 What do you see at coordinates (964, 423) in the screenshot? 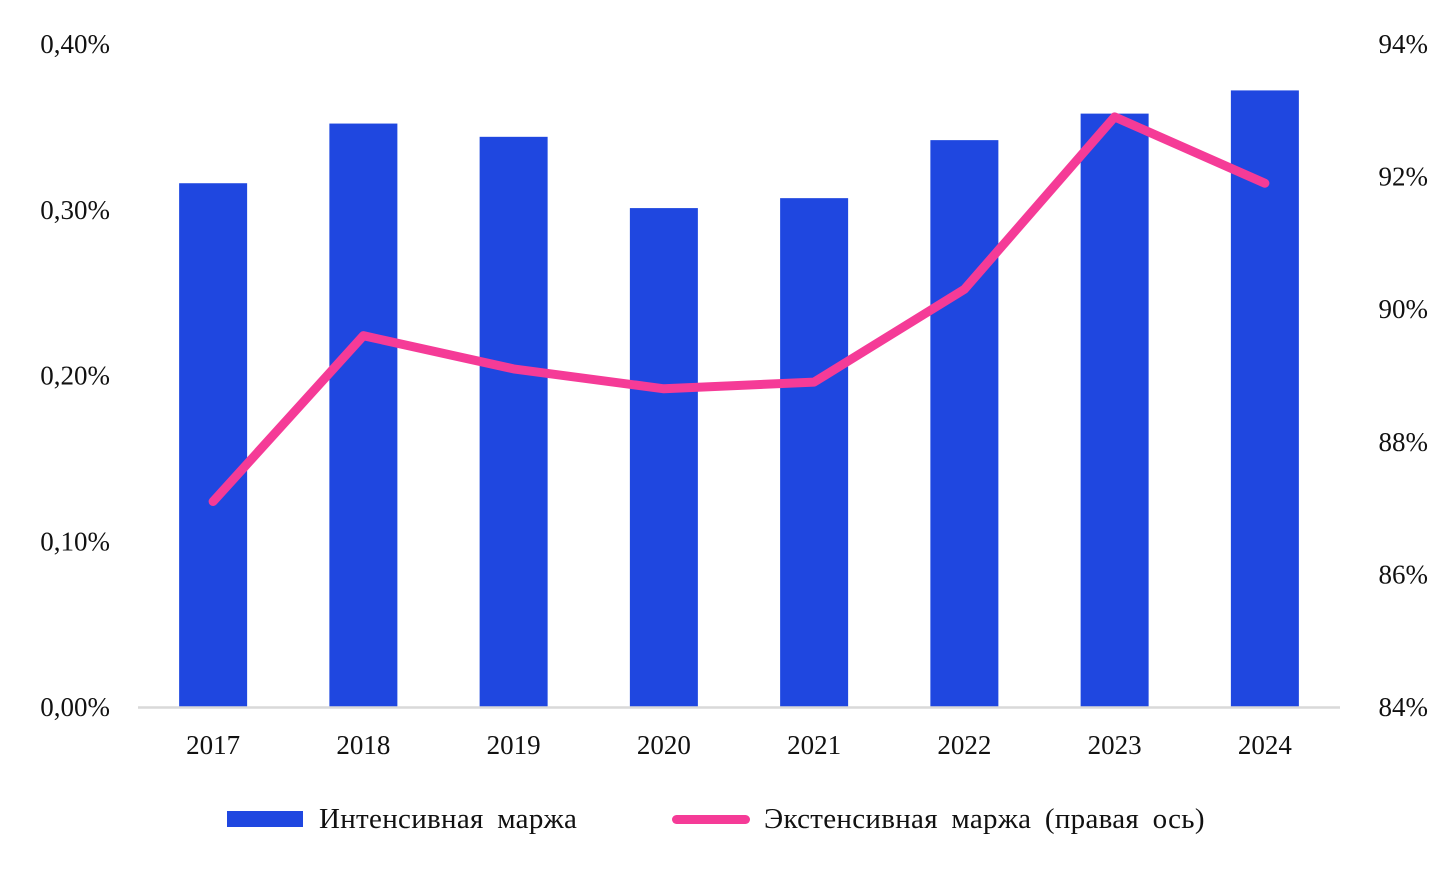
I see `bar-2022` at bounding box center [964, 423].